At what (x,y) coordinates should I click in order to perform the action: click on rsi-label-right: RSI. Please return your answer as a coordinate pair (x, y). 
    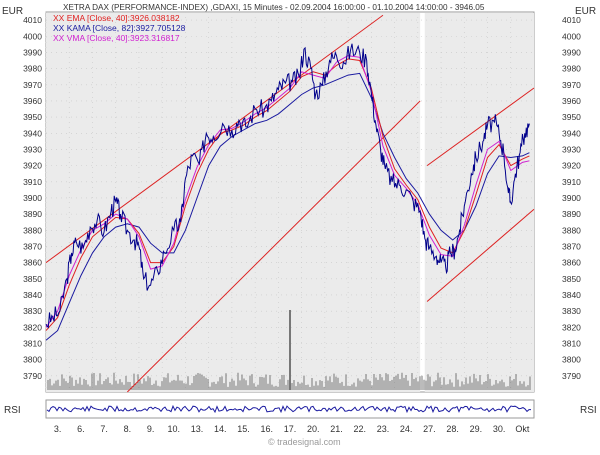
    Looking at the image, I should click on (588, 410).